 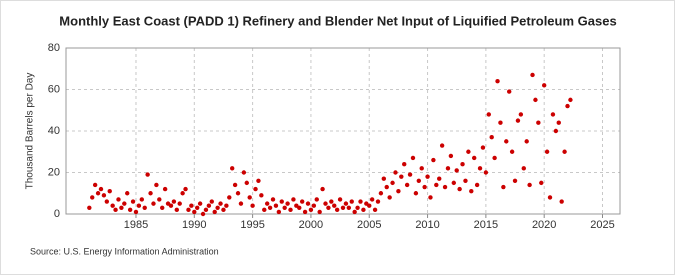 What do you see at coordinates (54, 48) in the screenshot?
I see `y-tick-label: 80` at bounding box center [54, 48].